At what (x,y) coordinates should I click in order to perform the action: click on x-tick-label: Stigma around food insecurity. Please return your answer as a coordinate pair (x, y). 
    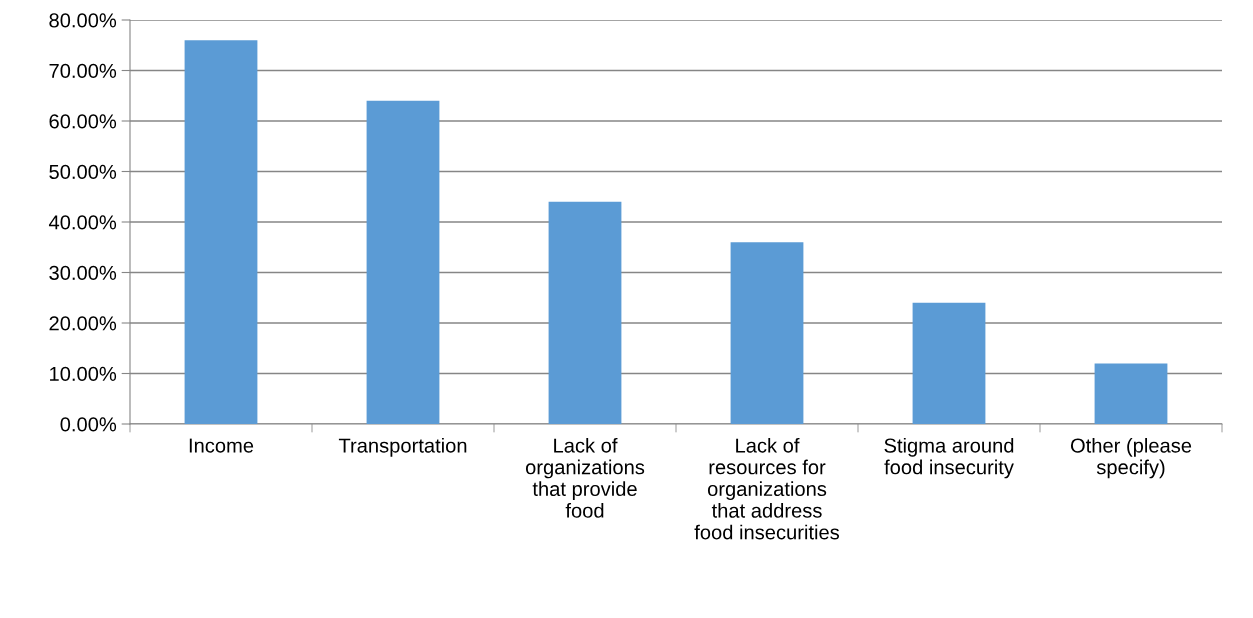
    Looking at the image, I should click on (949, 458).